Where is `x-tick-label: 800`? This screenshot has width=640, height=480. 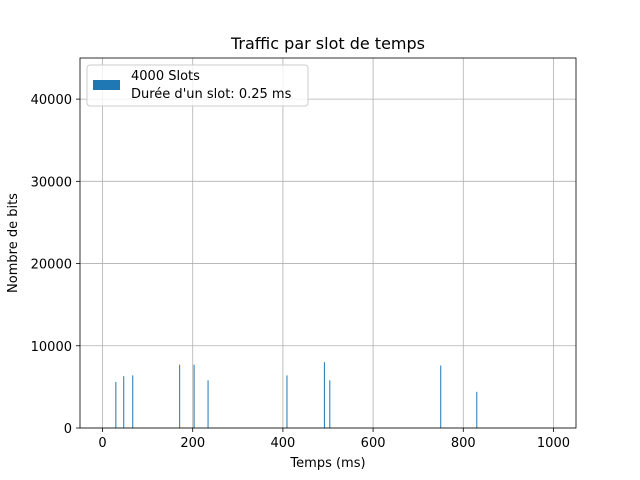
x-tick-label: 800 is located at coordinates (463, 443).